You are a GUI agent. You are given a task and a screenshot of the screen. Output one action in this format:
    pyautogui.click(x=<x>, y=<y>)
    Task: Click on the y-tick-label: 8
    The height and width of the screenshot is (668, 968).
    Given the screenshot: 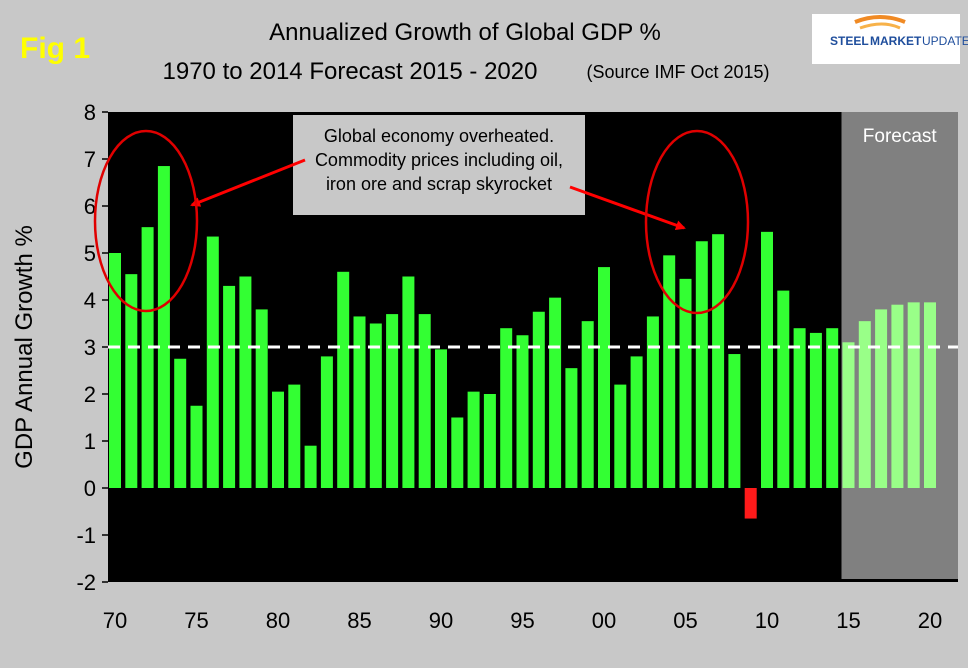 What is the action you would take?
    pyautogui.click(x=90, y=112)
    